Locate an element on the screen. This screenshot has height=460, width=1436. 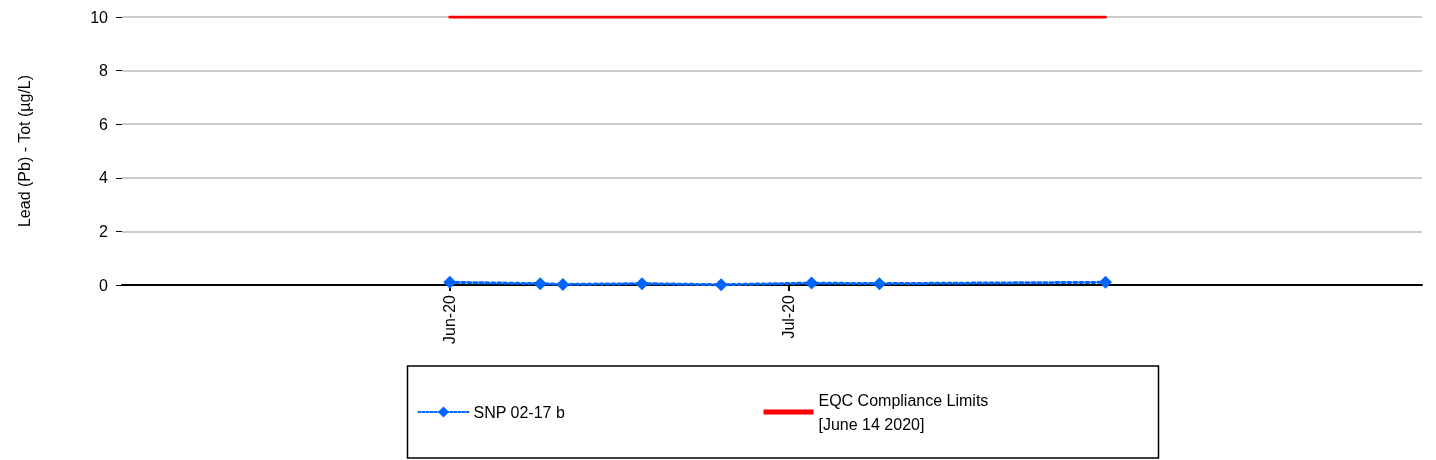
x-tick-label: Jun-20 is located at coordinates (450, 319).